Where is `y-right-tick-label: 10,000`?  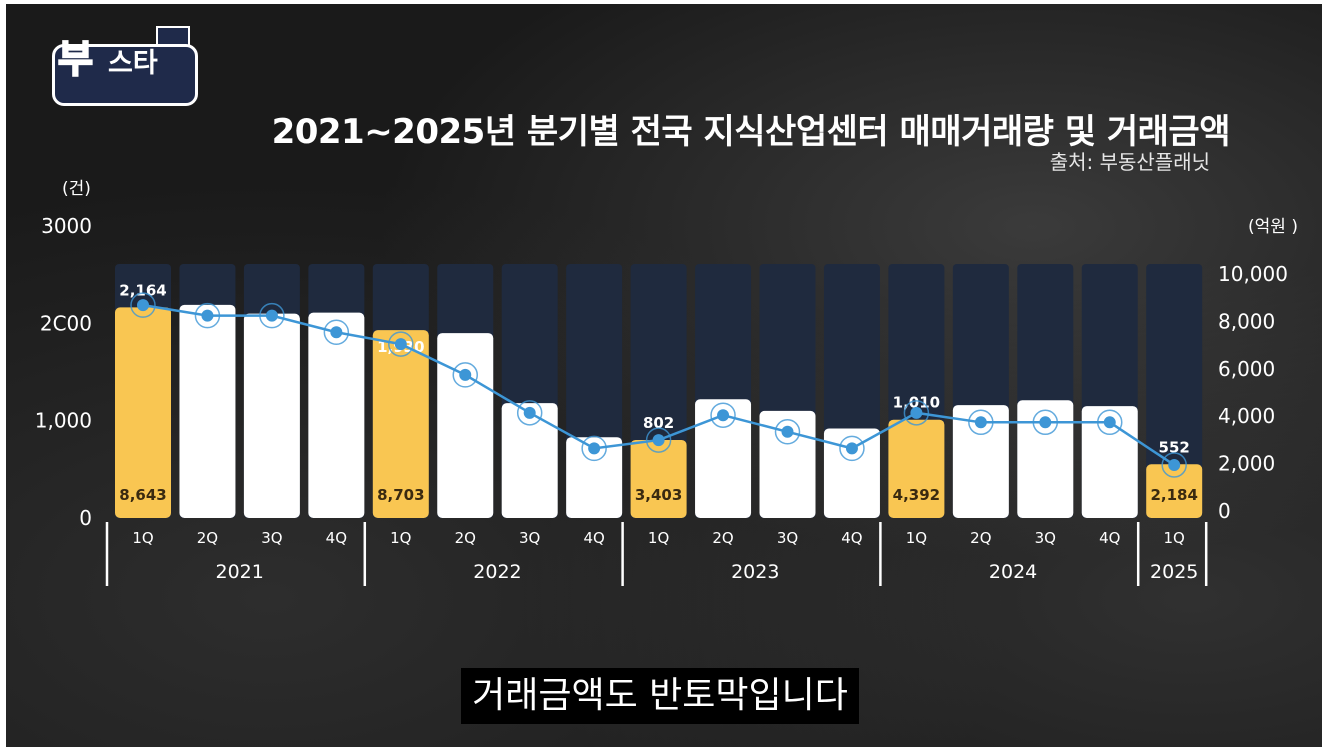 y-right-tick-label: 10,000 is located at coordinates (1253, 274).